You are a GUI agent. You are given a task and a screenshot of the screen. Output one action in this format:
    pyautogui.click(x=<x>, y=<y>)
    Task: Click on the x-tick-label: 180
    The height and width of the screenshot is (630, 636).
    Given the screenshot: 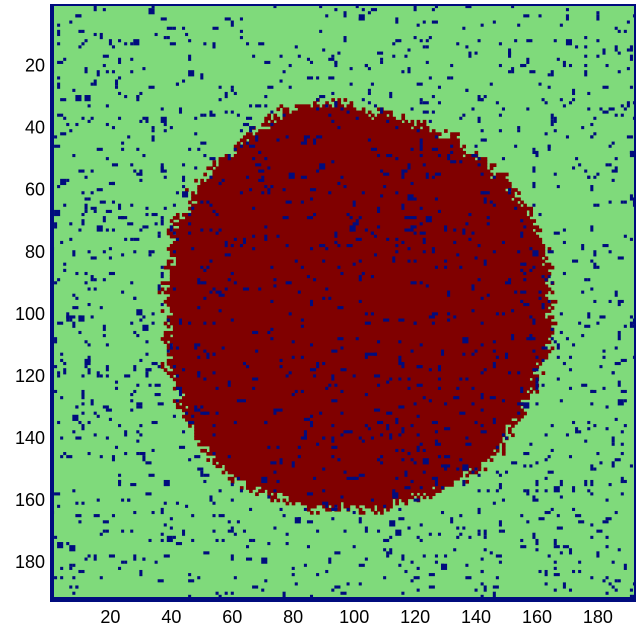 What is the action you would take?
    pyautogui.click(x=598, y=617)
    